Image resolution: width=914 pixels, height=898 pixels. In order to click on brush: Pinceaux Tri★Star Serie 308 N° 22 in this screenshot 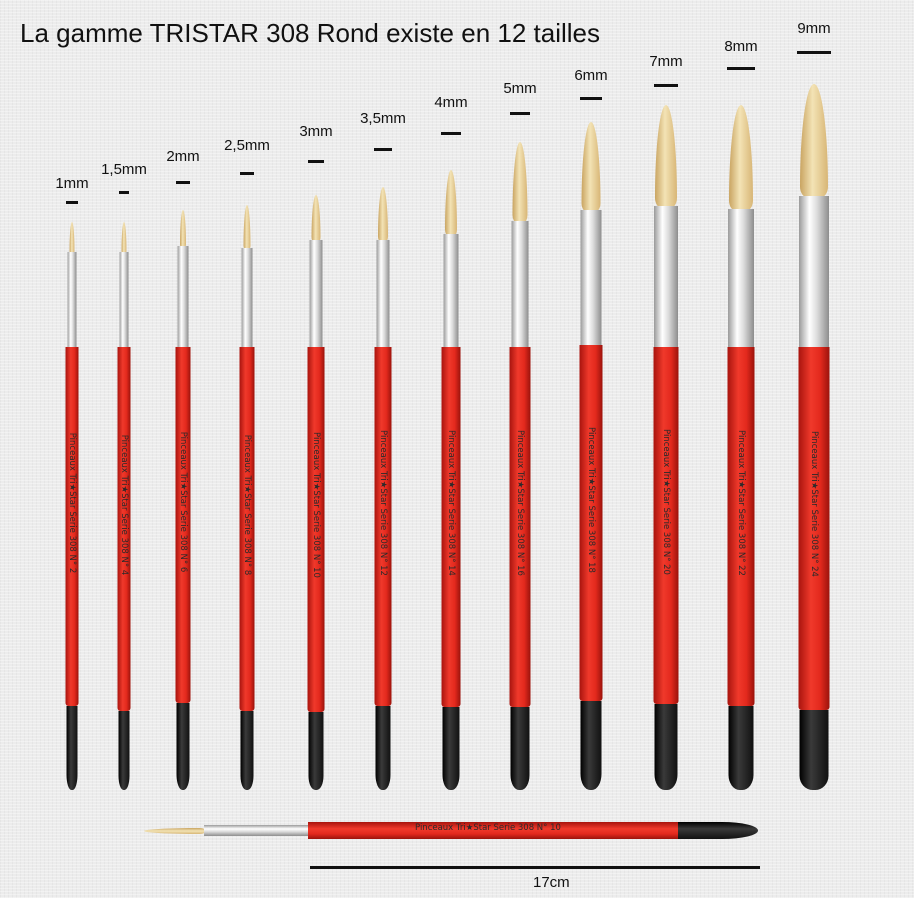, I will do `click(741, 449)`.